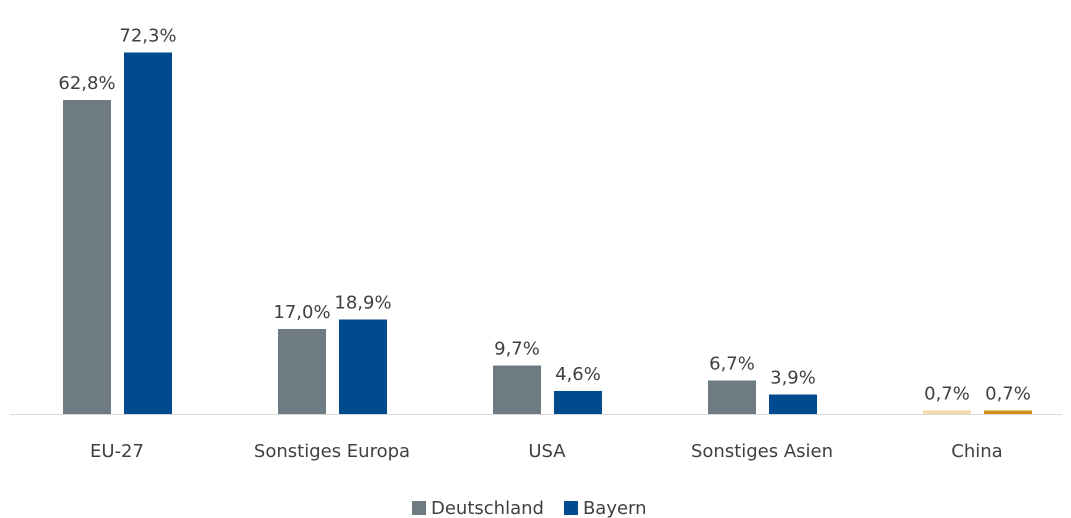 The width and height of the screenshot is (1071, 518). I want to click on x-tick-label: Sonstiges Asien, so click(762, 451).